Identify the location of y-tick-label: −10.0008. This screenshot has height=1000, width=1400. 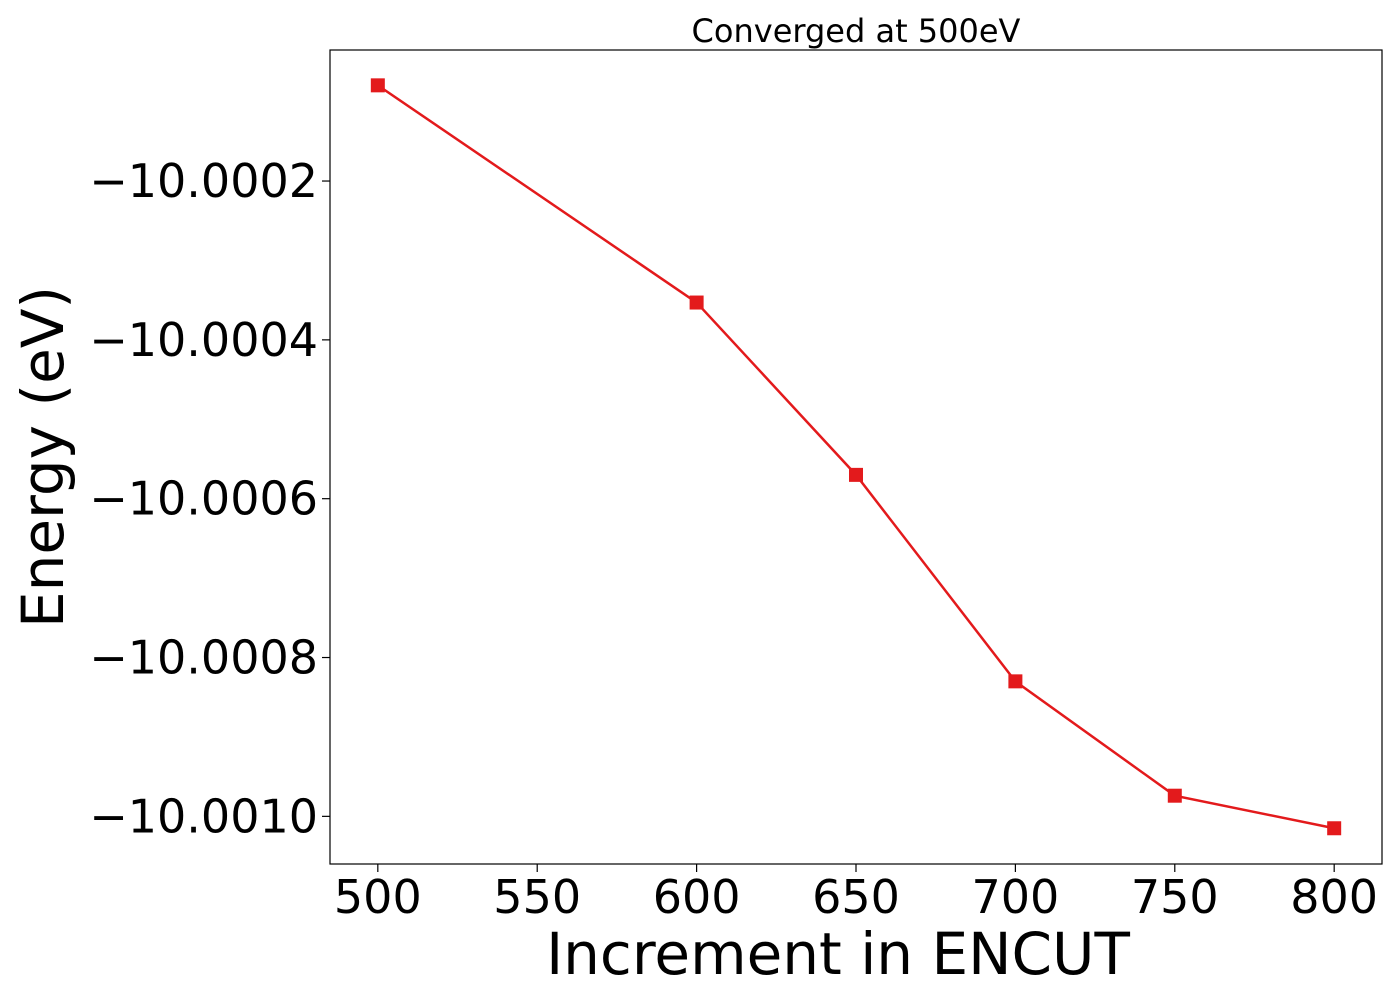
(203, 658).